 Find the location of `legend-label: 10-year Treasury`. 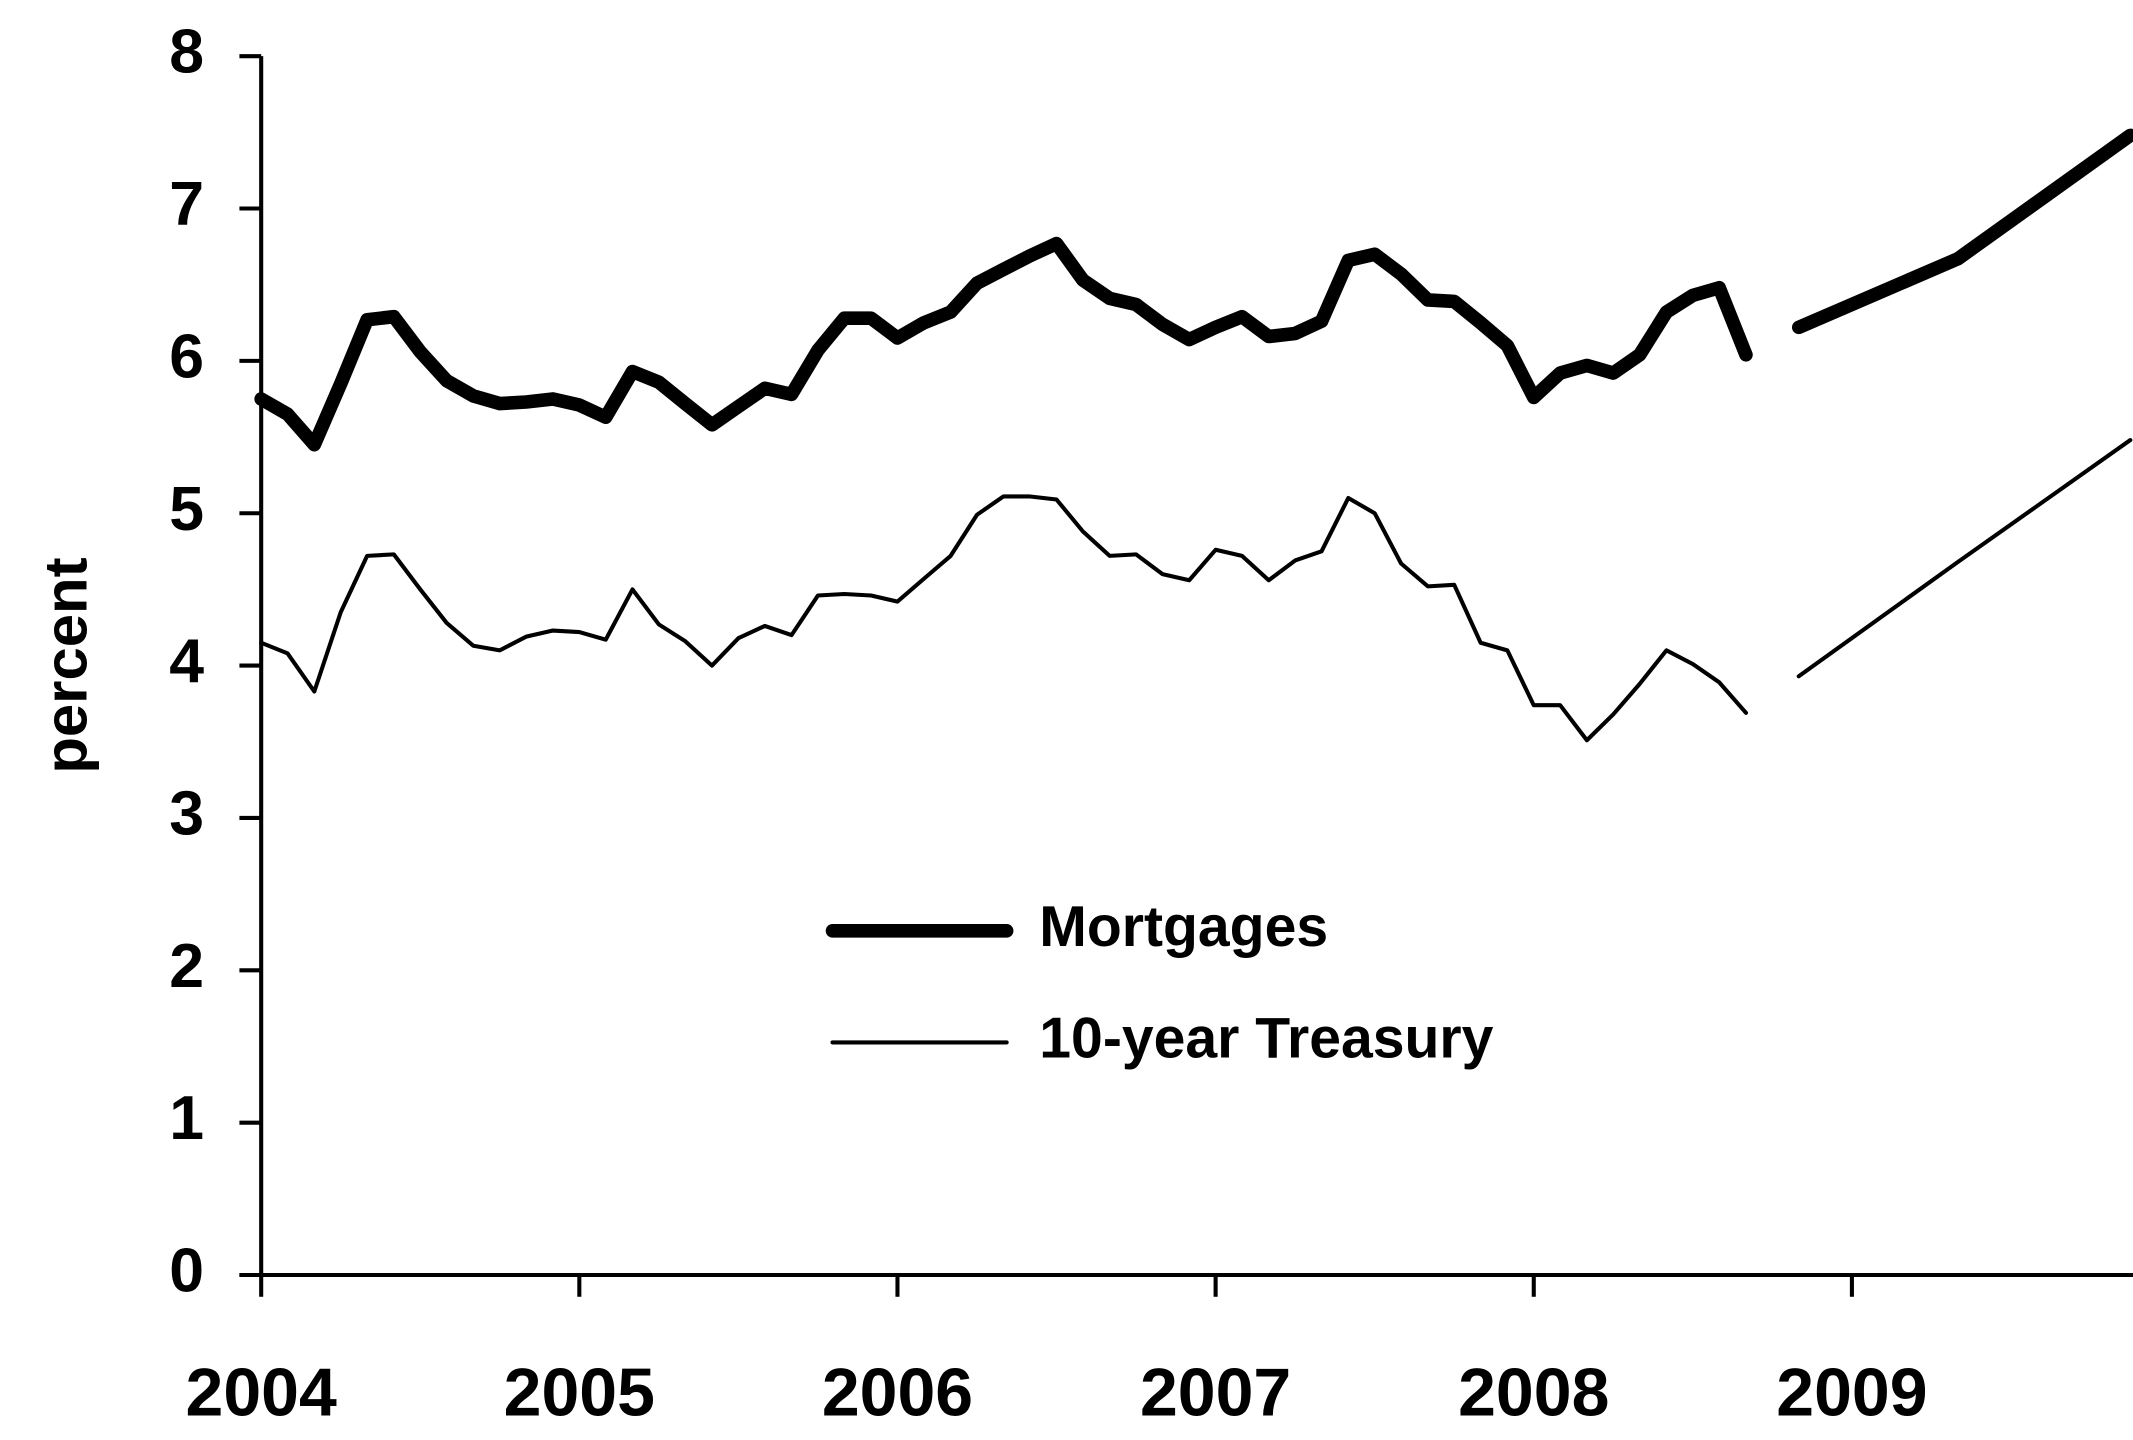

legend-label: 10-year Treasury is located at coordinates (1266, 1038).